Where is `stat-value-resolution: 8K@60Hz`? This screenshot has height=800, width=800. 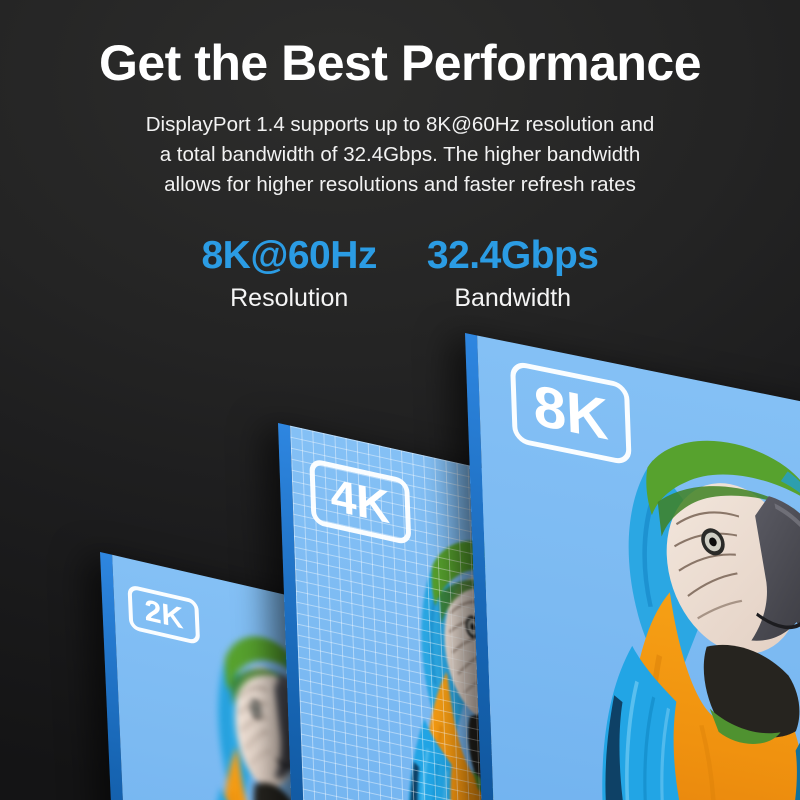 stat-value-resolution: 8K@60Hz is located at coordinates (289, 255).